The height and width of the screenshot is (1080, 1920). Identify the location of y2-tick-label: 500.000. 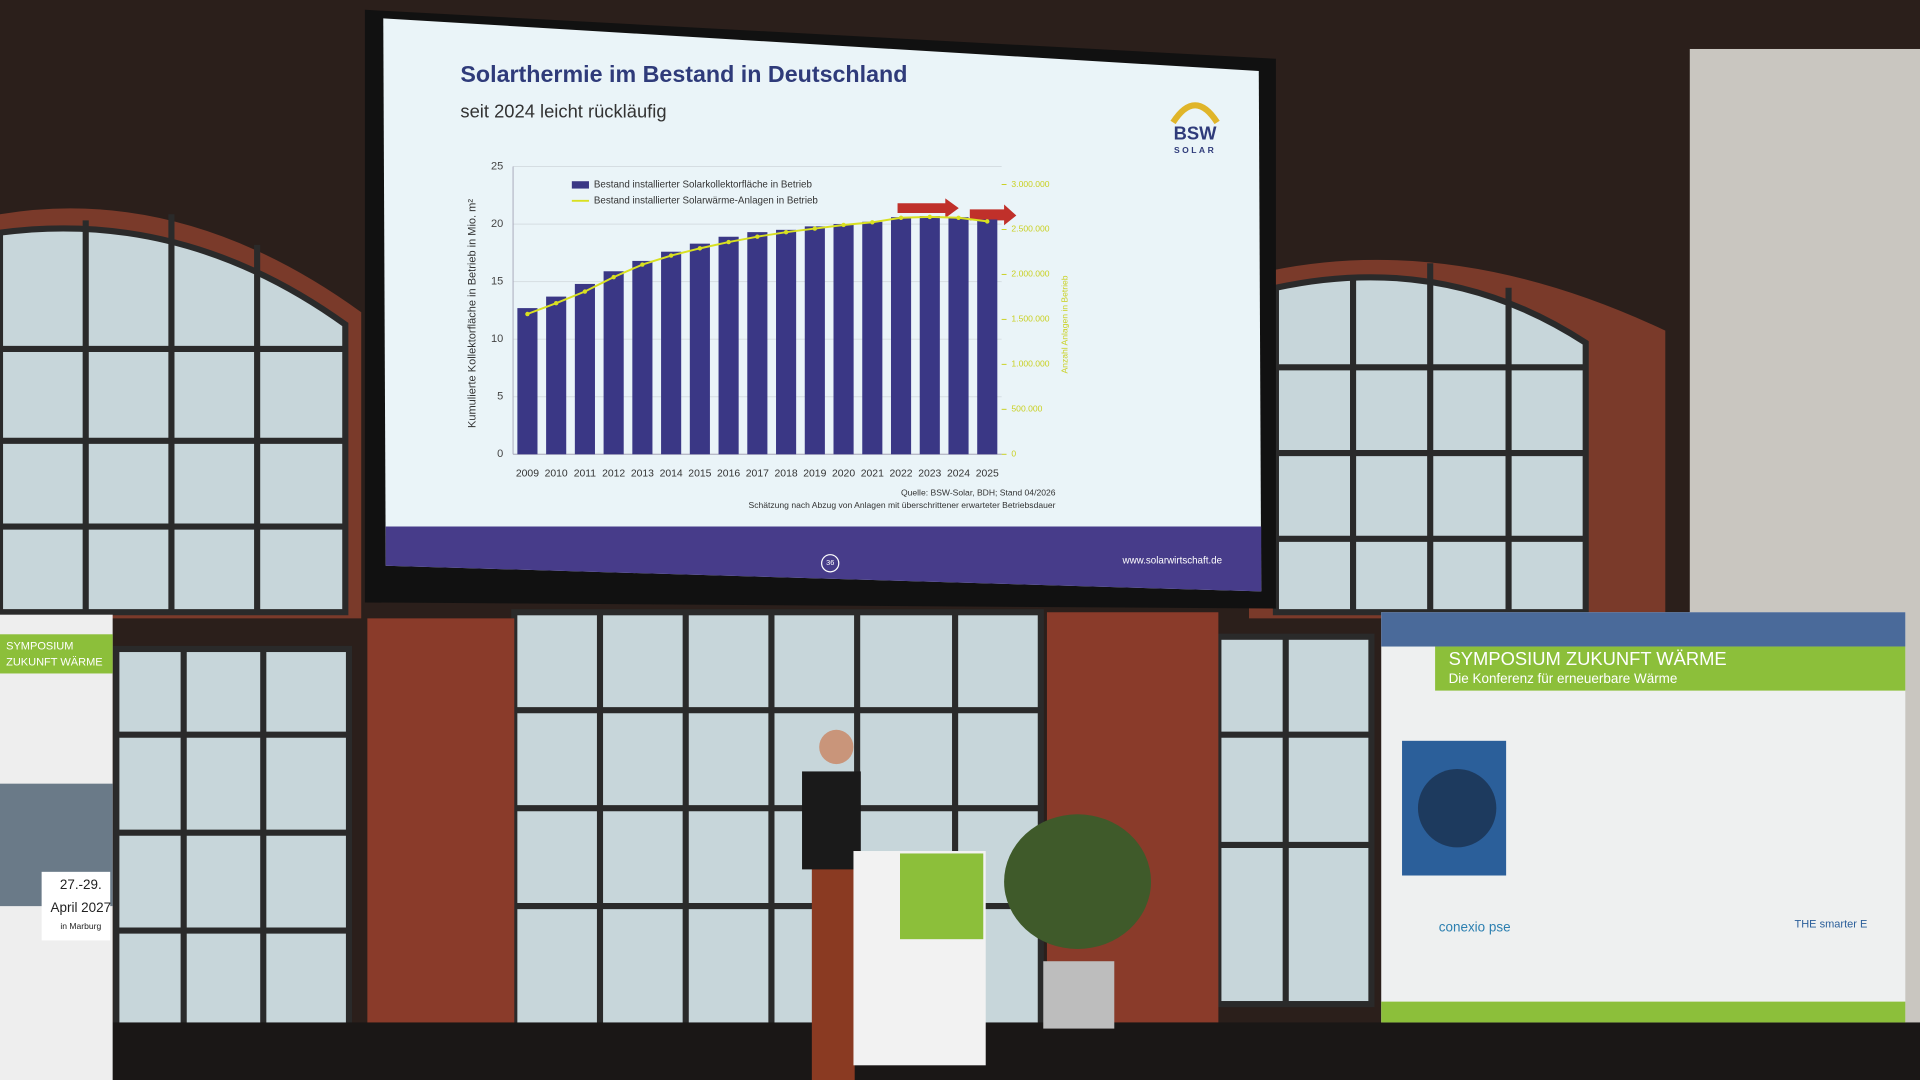
(1026, 409).